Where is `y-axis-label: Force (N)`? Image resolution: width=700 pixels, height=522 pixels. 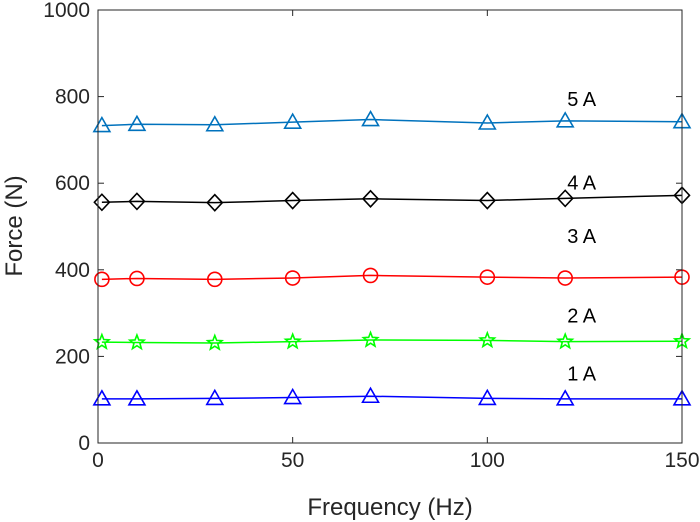 y-axis-label: Force (N) is located at coordinates (14, 225).